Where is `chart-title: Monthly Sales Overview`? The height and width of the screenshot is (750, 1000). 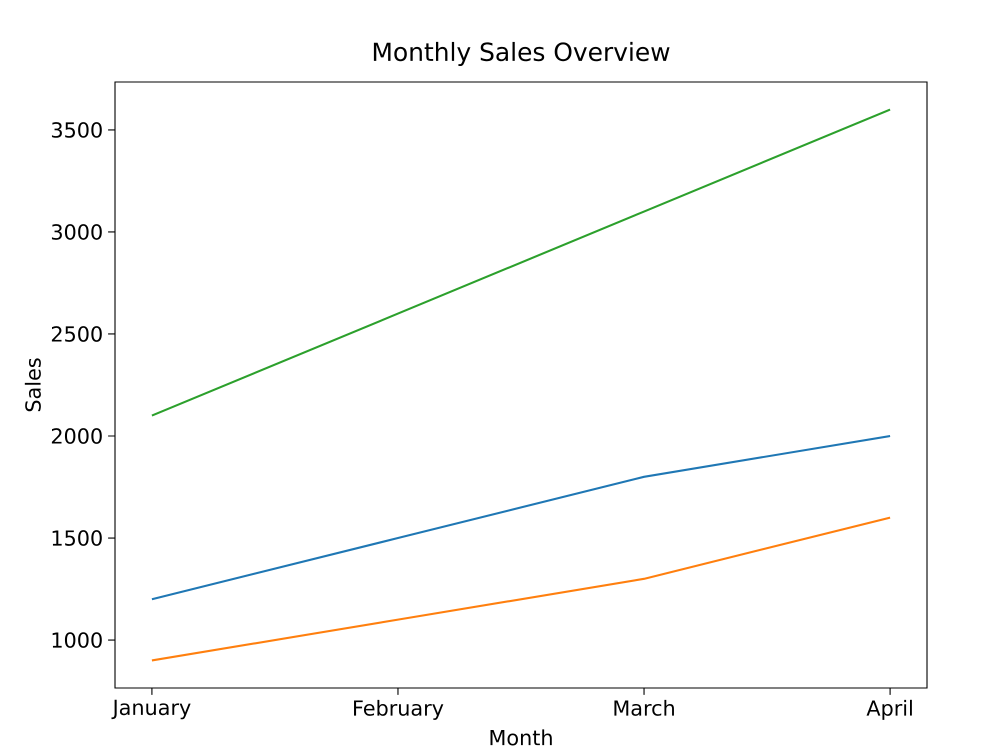
chart-title: Monthly Sales Overview is located at coordinates (522, 54).